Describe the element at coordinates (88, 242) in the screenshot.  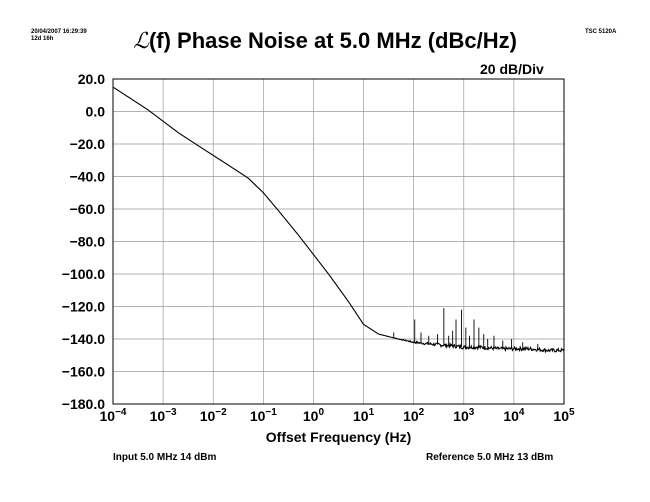
I see `y-tick-label: −80.0` at that location.